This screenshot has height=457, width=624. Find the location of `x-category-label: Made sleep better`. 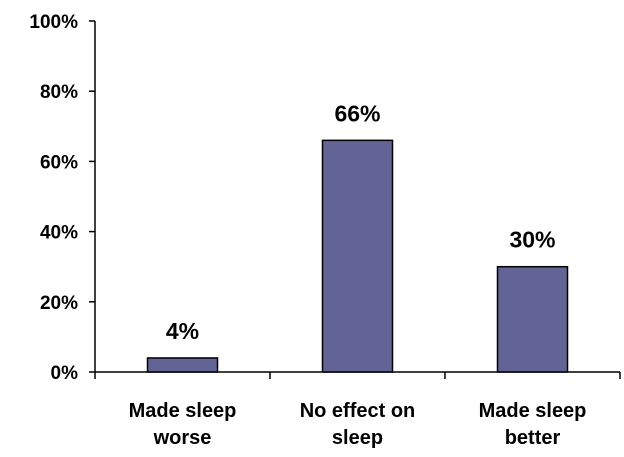

x-category-label: Made sleep better is located at coordinates (533, 424).